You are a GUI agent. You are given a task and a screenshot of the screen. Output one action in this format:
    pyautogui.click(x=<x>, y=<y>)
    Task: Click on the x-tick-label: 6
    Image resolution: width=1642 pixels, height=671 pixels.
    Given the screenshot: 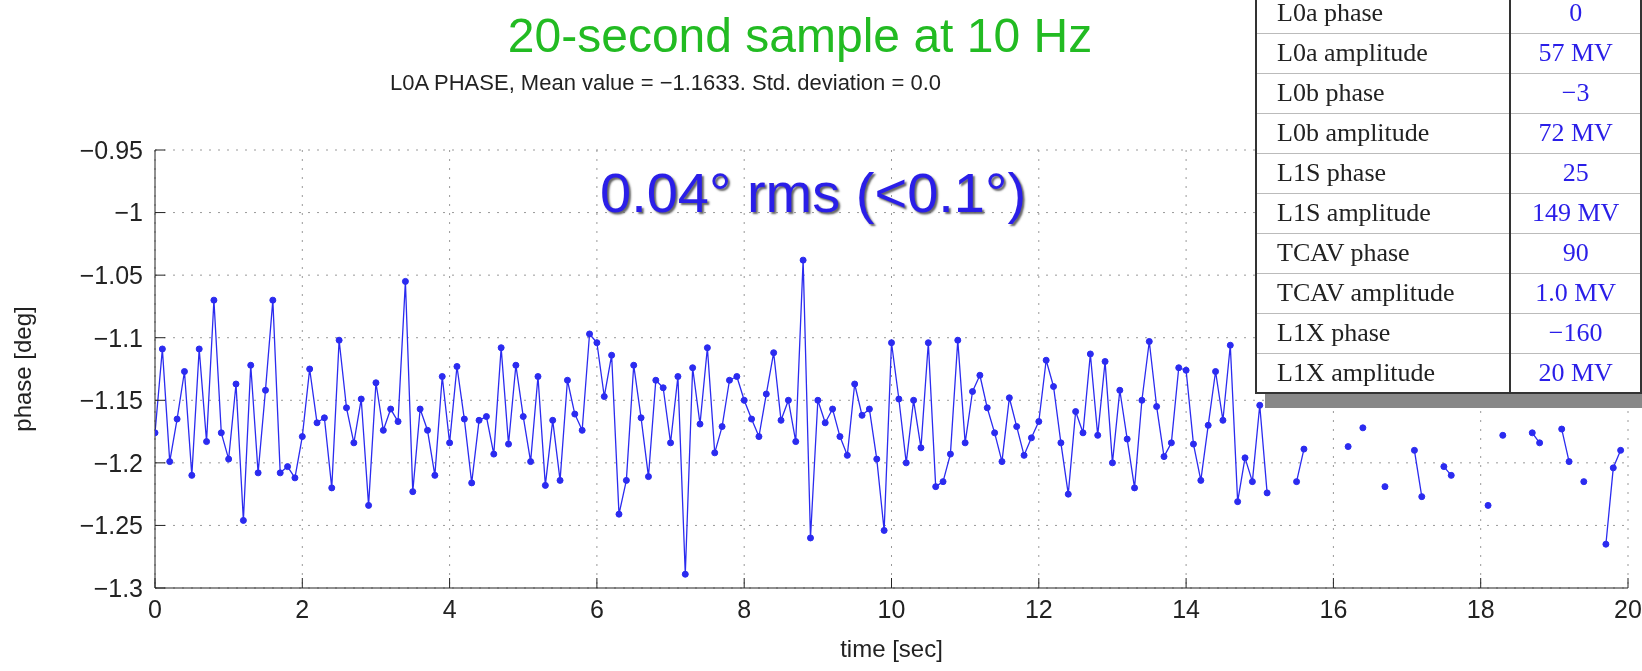 What is the action you would take?
    pyautogui.click(x=596, y=608)
    